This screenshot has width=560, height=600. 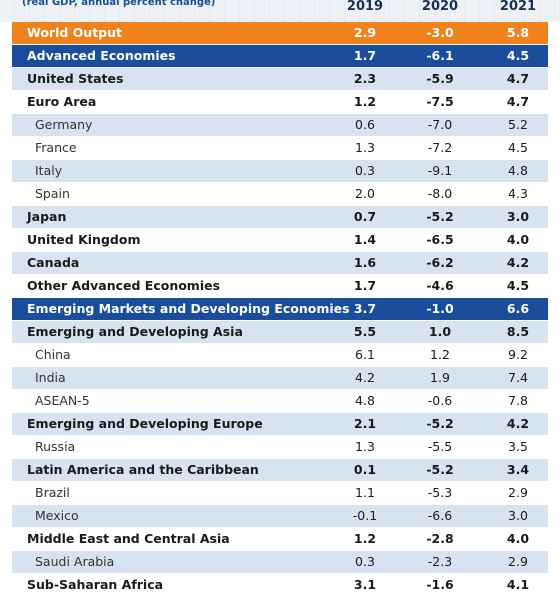 I want to click on cell-value: -7.5, so click(x=440, y=101).